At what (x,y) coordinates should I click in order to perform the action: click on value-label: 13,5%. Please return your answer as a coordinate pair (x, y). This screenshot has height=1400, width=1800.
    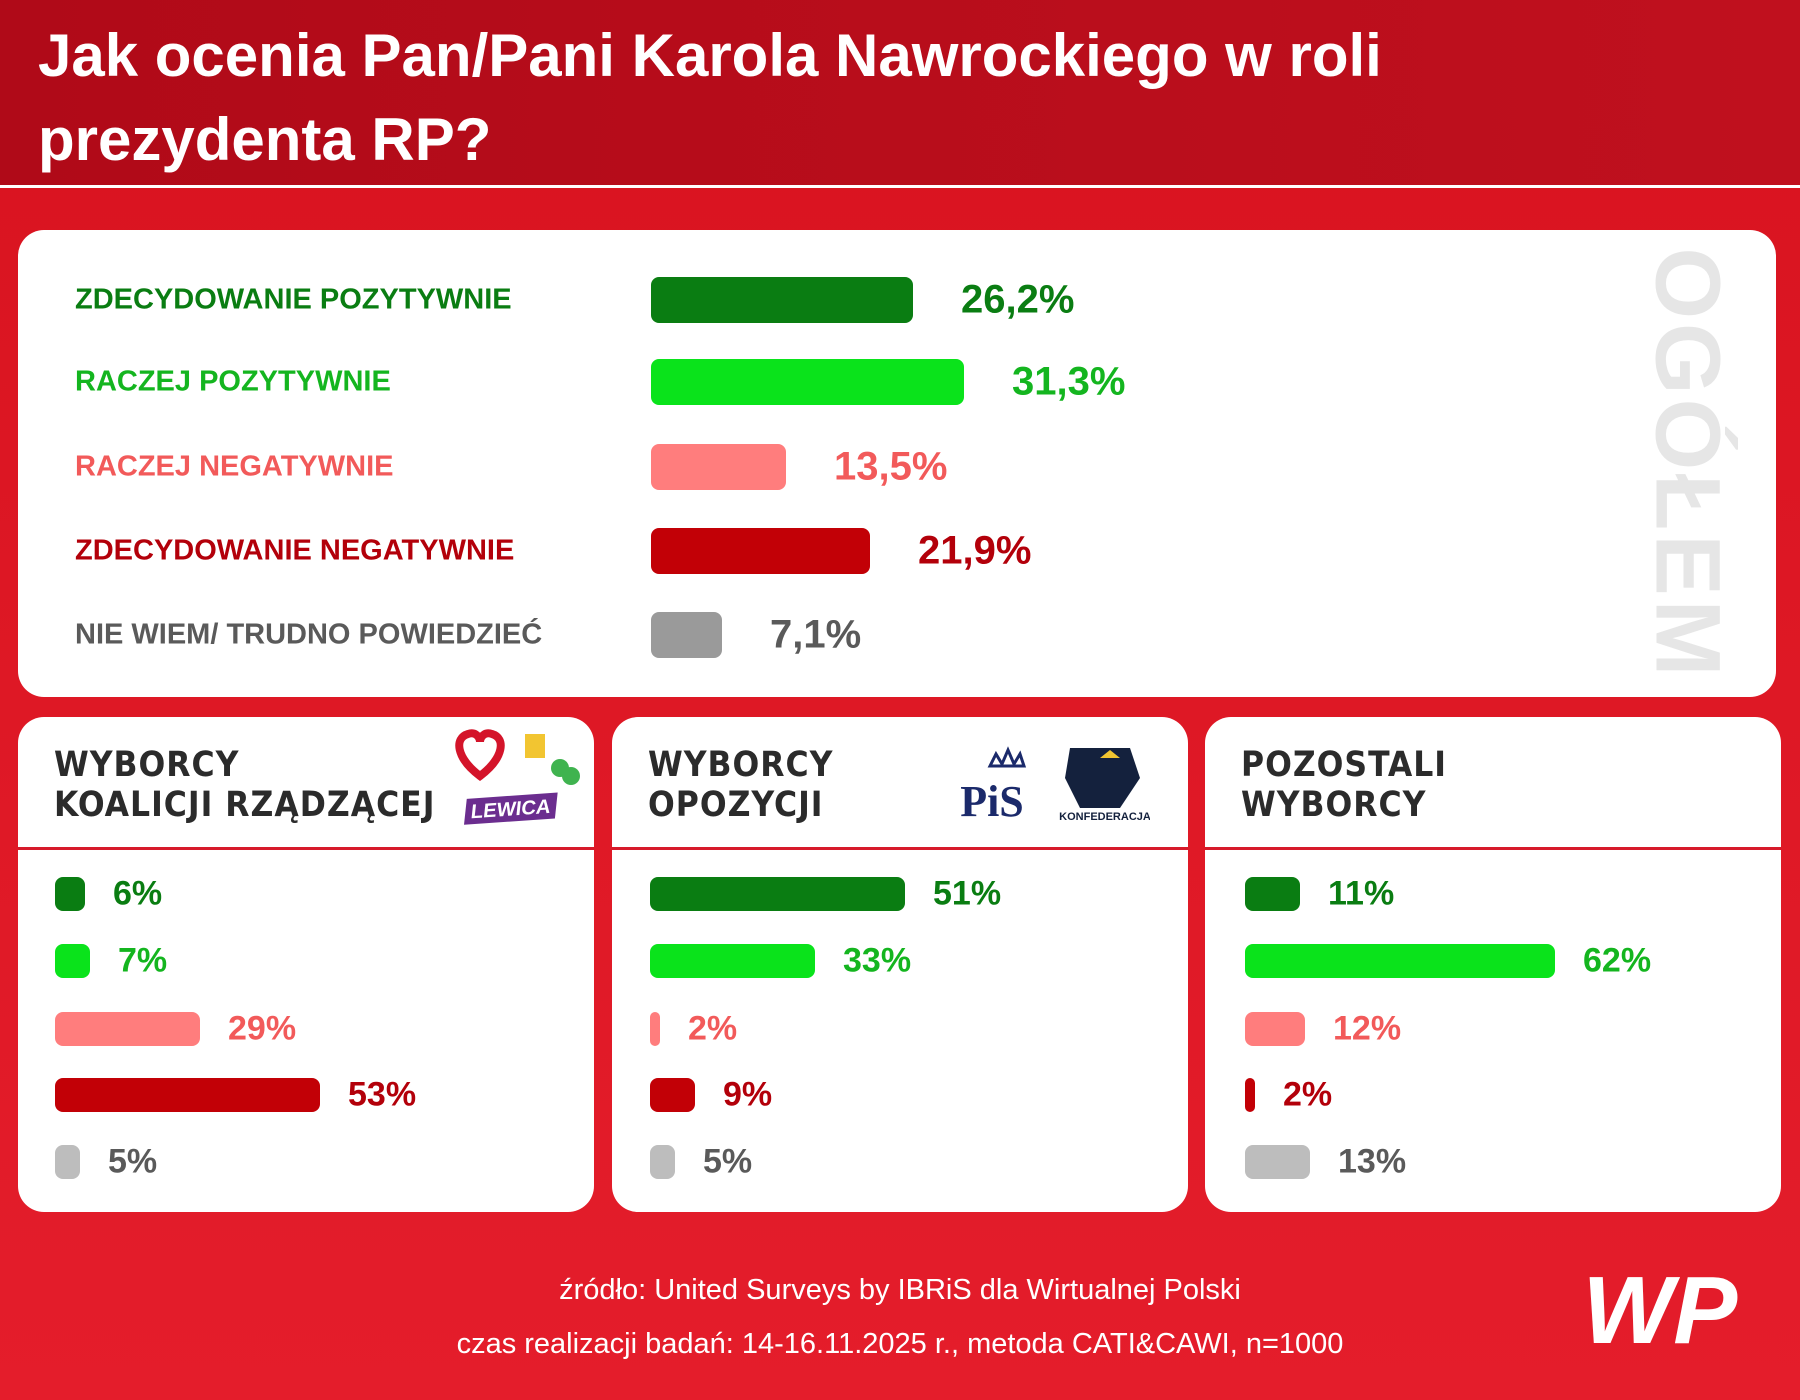
    Looking at the image, I should click on (891, 466).